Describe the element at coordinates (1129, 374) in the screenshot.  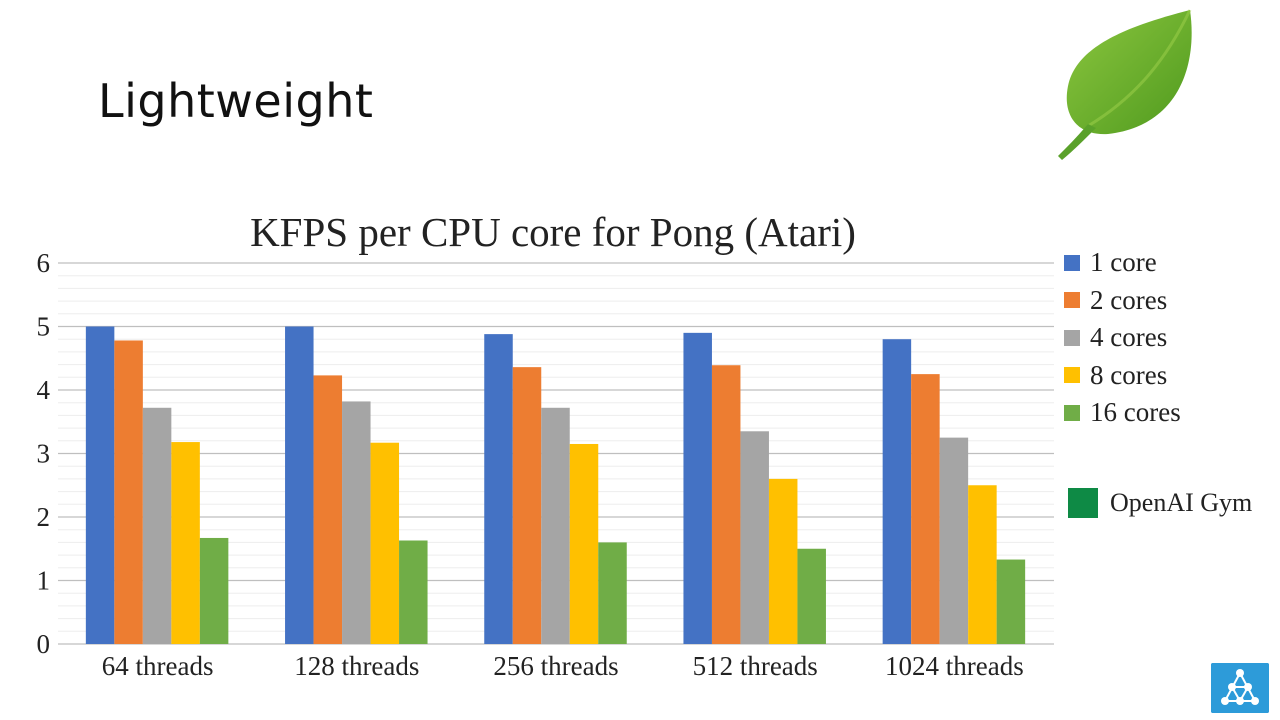
I see `legend-label: 8 cores` at that location.